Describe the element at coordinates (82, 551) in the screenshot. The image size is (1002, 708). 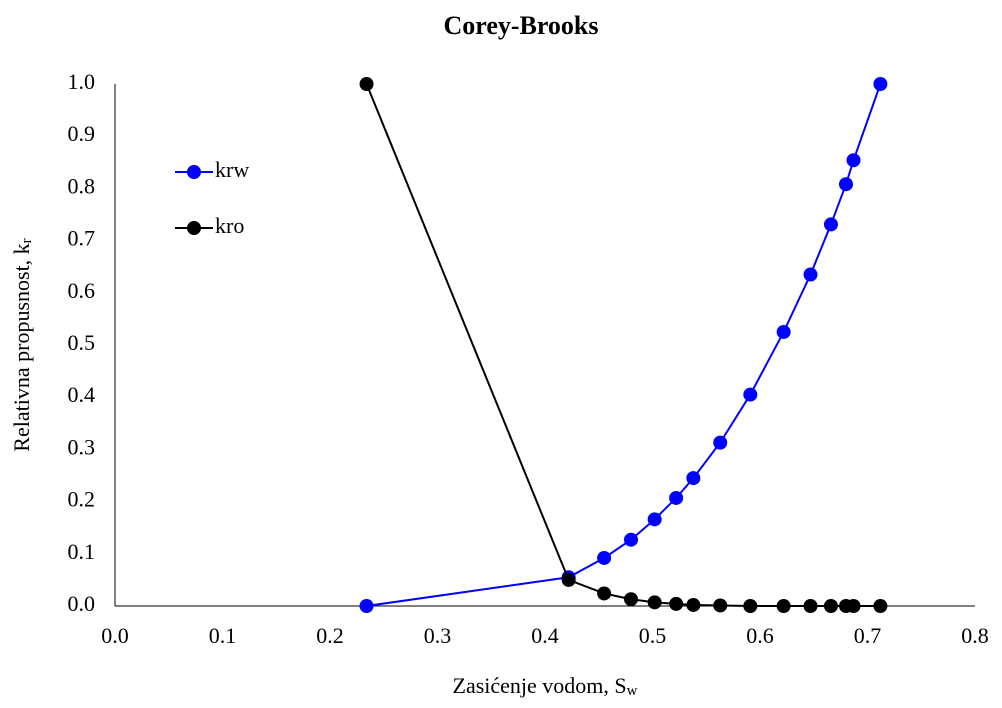
I see `y-tick-label: 0.1` at that location.